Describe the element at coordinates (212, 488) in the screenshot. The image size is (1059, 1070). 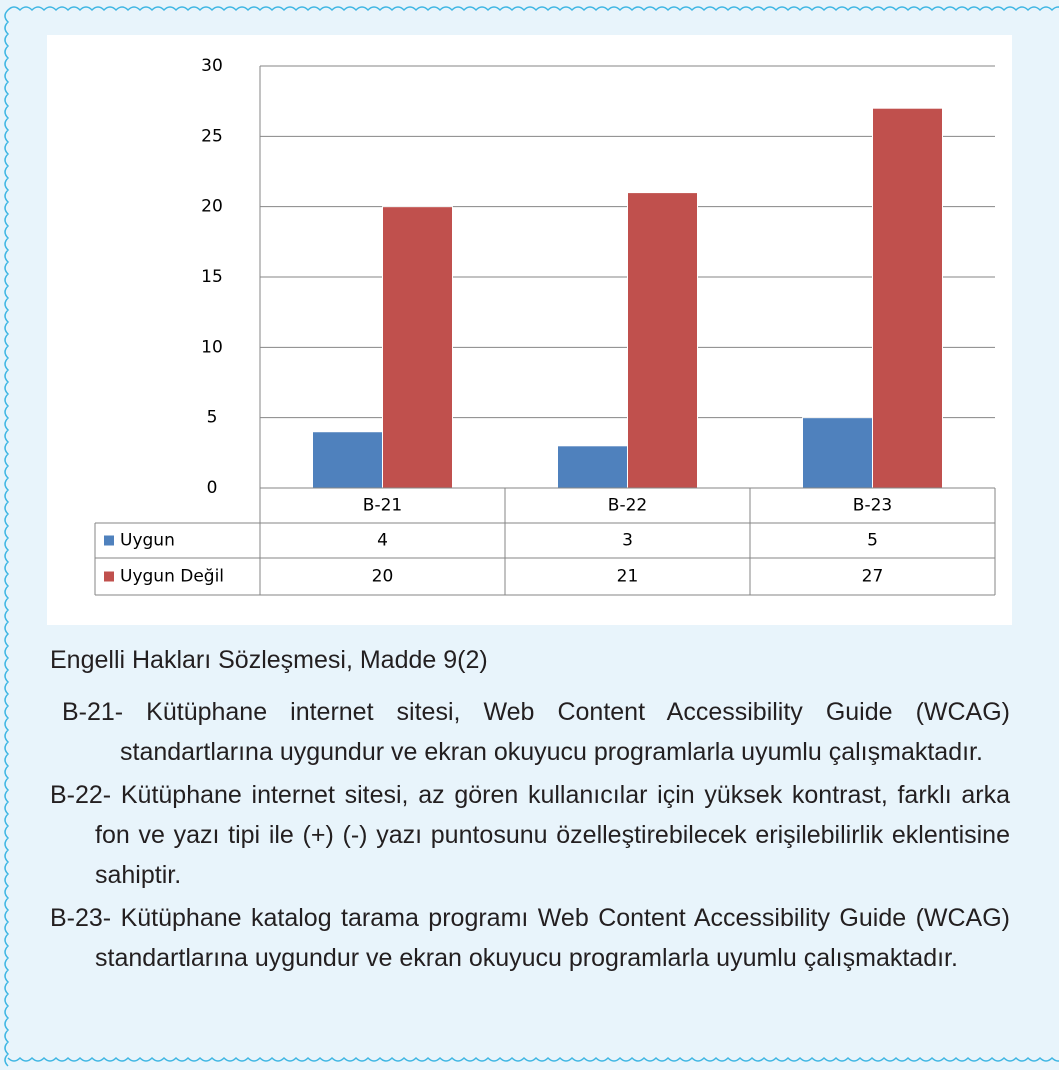
I see `y-tick-label: 0` at that location.